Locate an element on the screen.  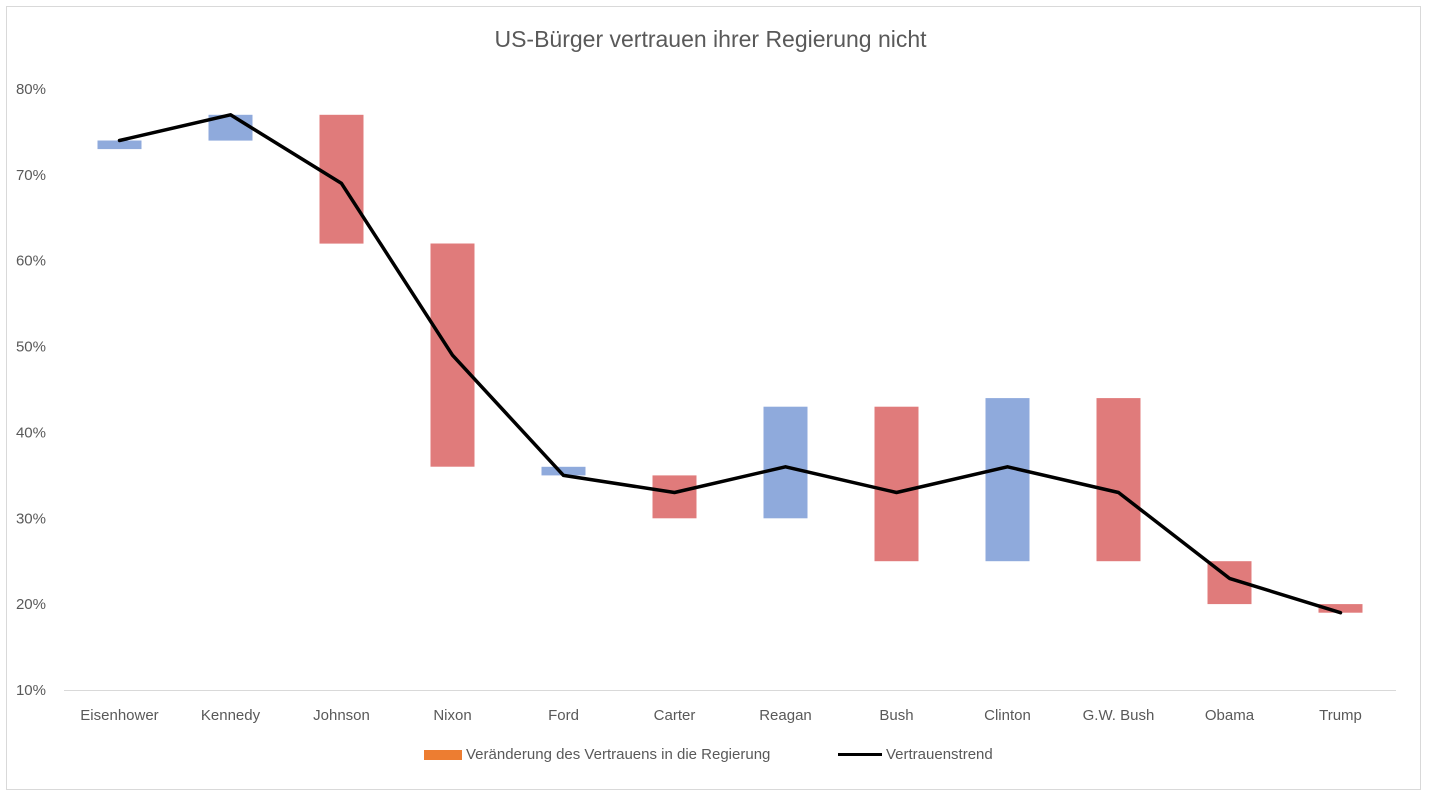
x-tick-label: Bush is located at coordinates (896, 715).